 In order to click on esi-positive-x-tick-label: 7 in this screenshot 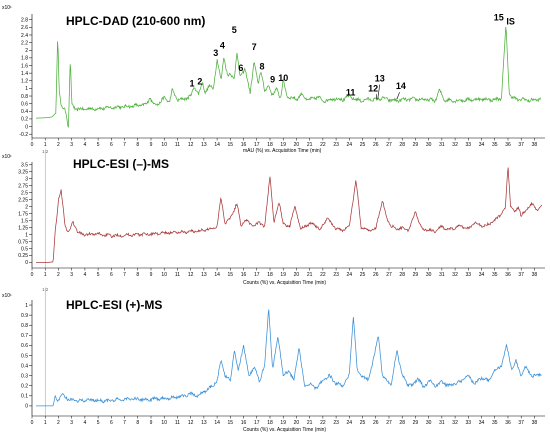, I will do `click(124, 423)`.